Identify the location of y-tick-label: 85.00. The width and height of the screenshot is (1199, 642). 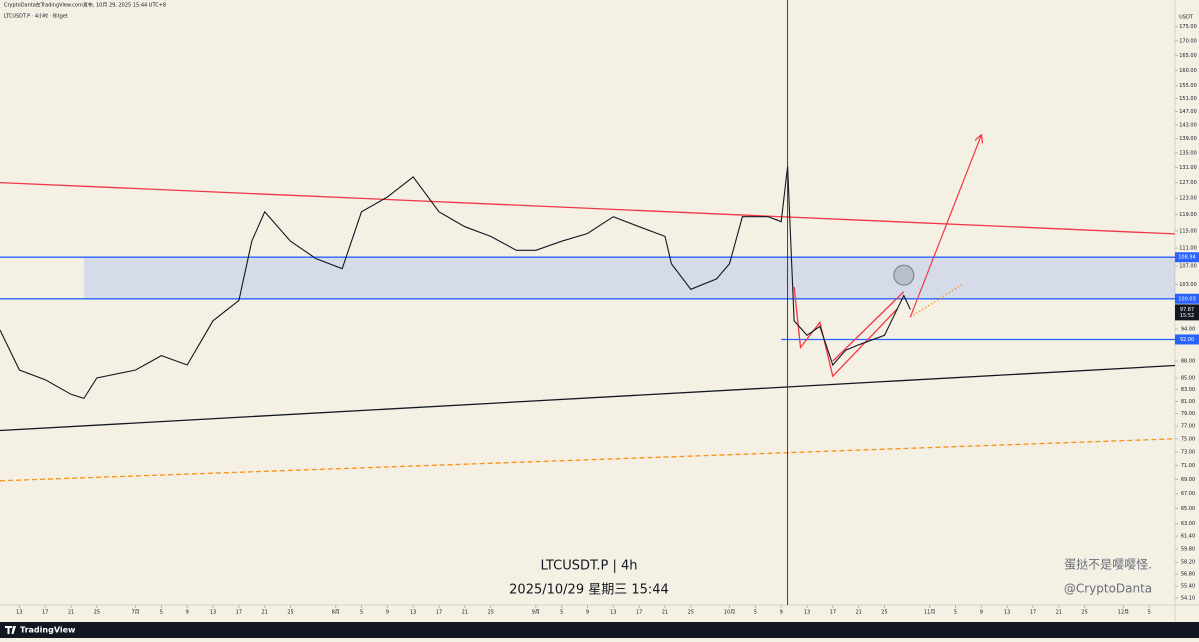
(1188, 378).